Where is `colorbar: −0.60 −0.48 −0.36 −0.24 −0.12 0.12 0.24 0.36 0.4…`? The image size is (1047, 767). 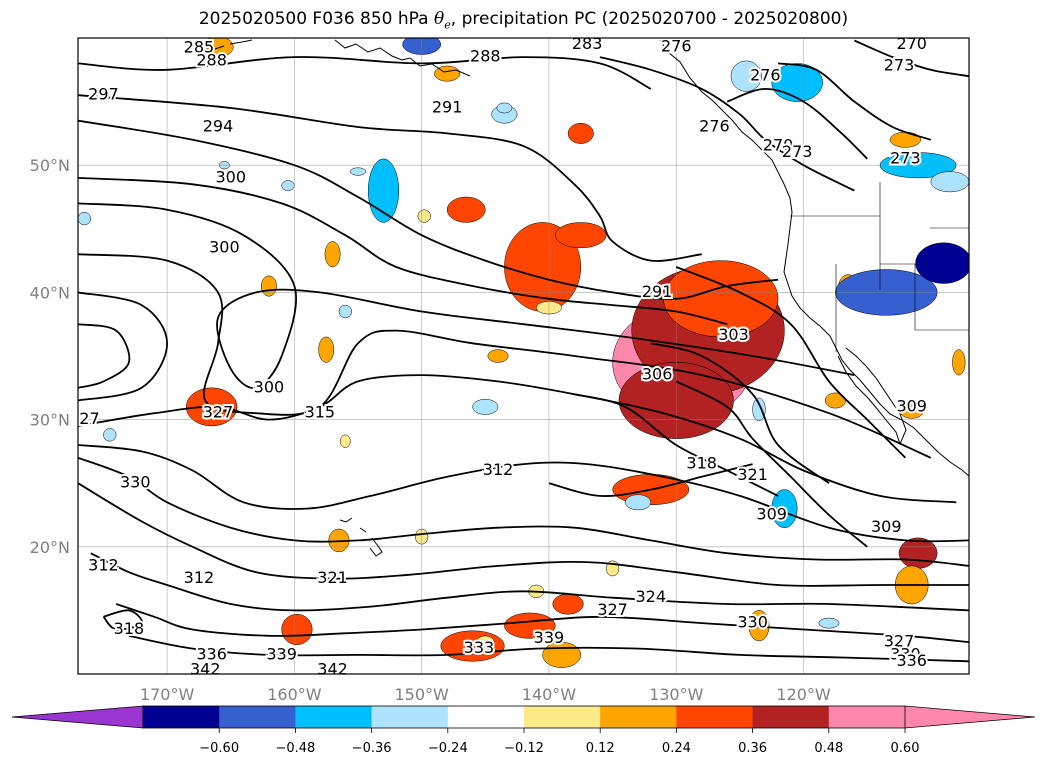 colorbar: −0.60 −0.48 −0.36 −0.24 −0.12 0.12 0.24 0.36 0.4… is located at coordinates (523, 730).